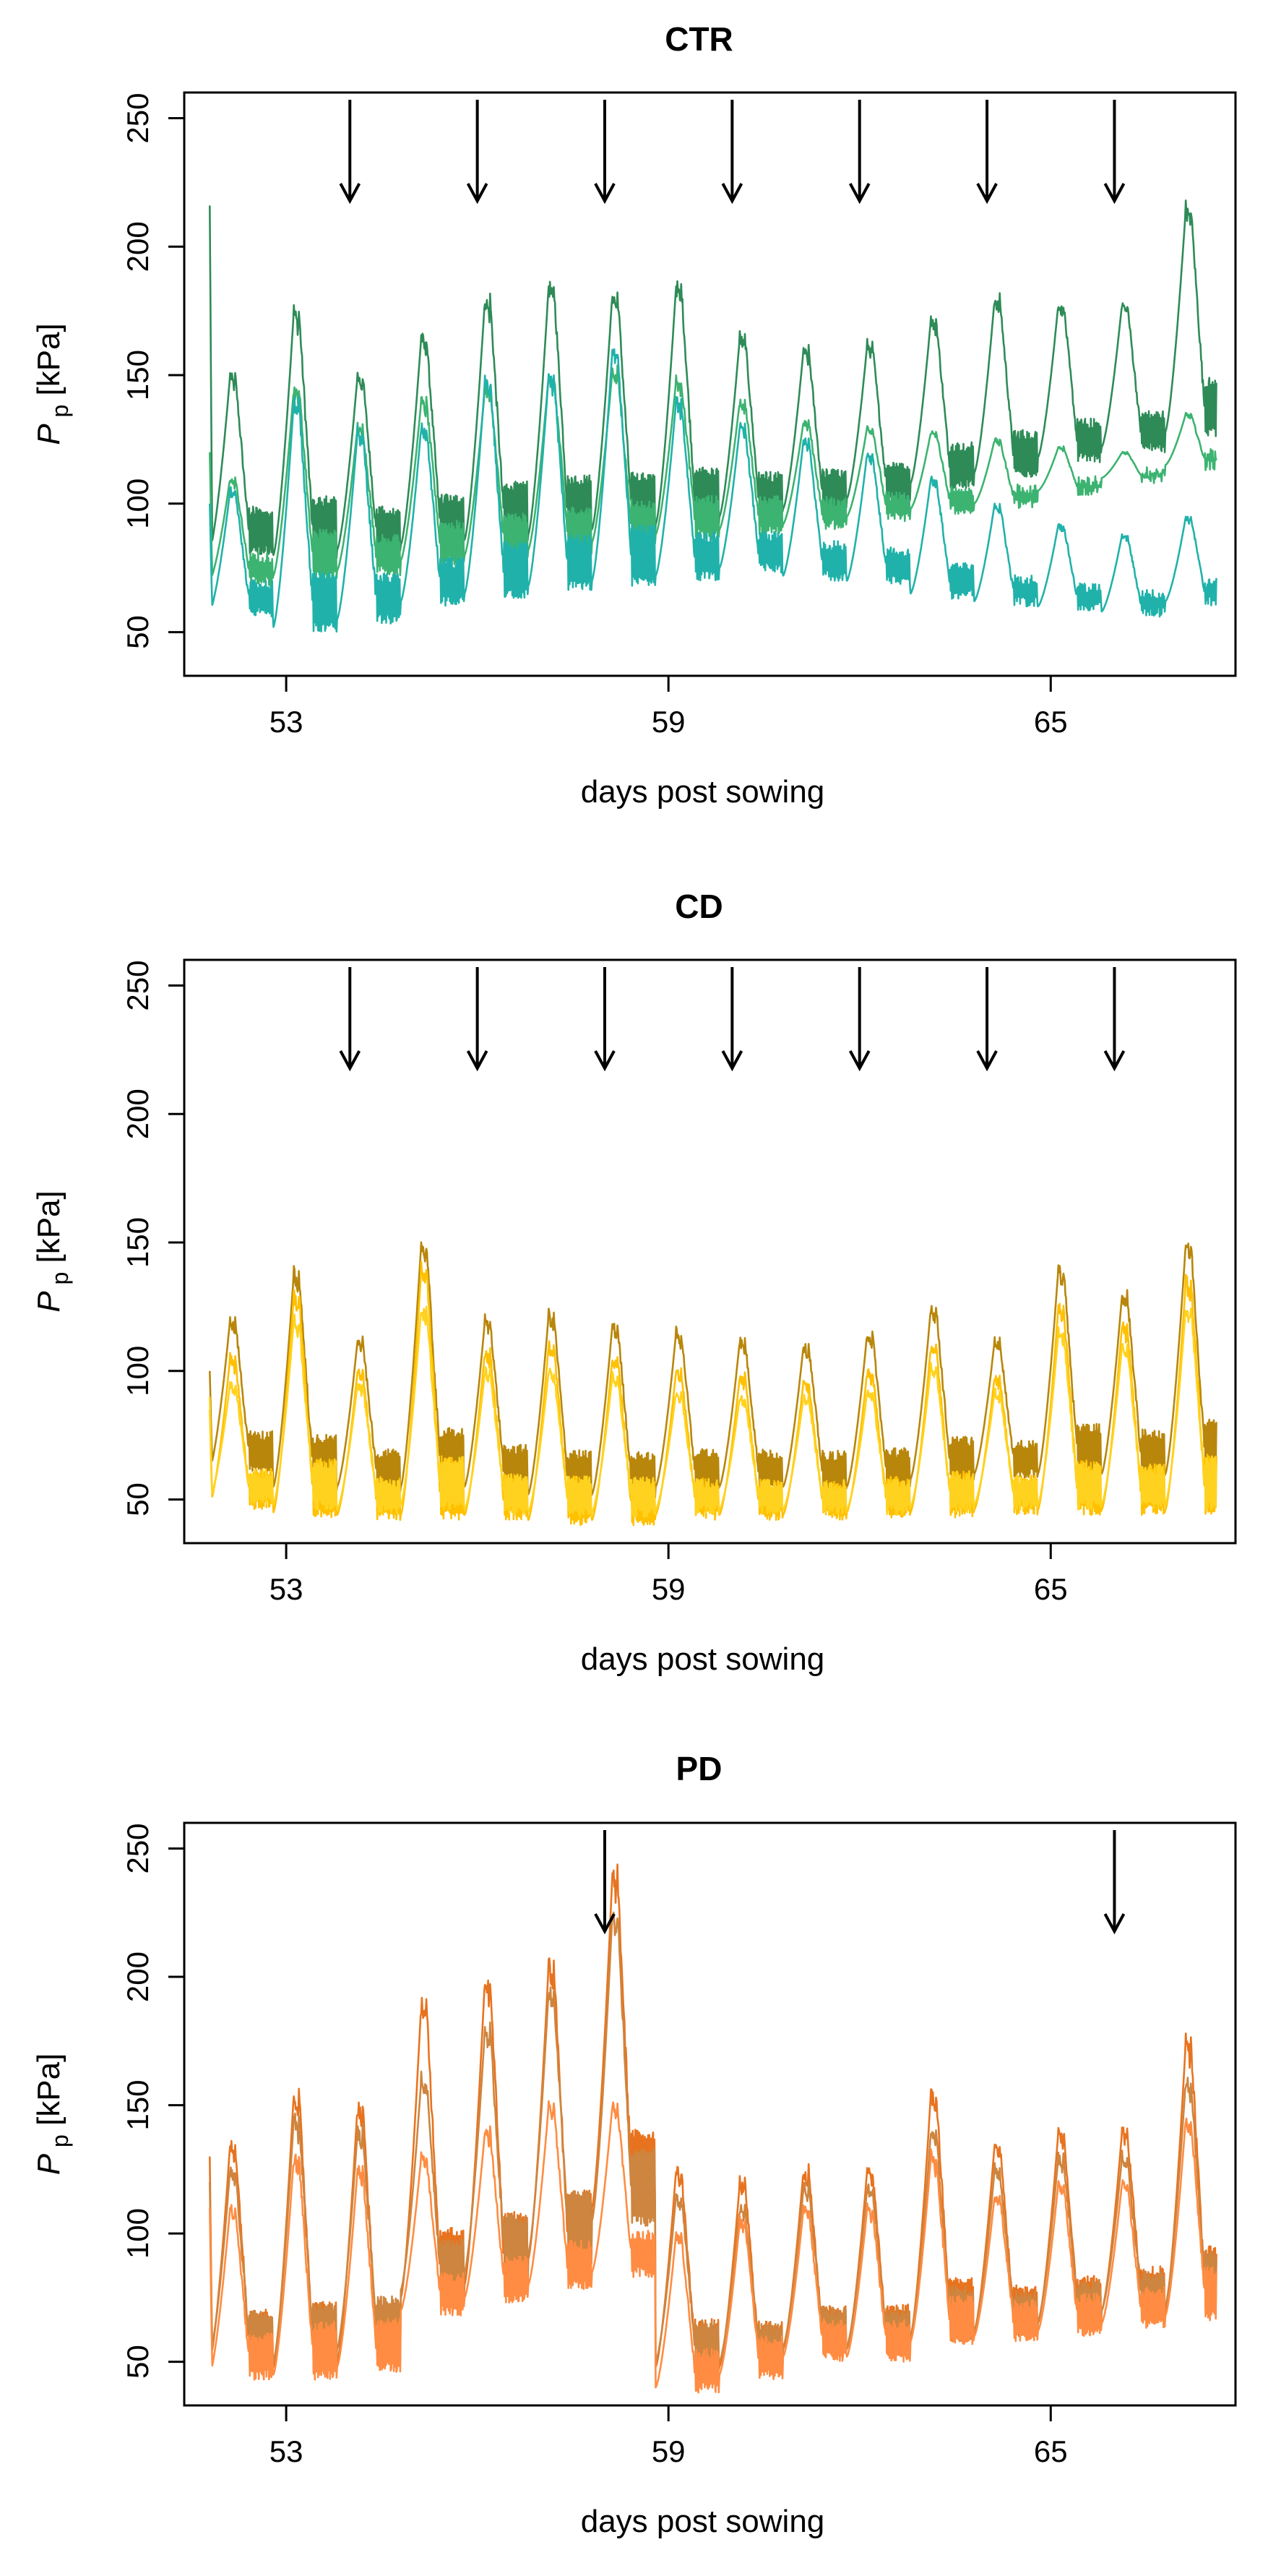 The height and width of the screenshot is (2576, 1268). Describe the element at coordinates (699, 39) in the screenshot. I see `chart-title: CTR` at that location.